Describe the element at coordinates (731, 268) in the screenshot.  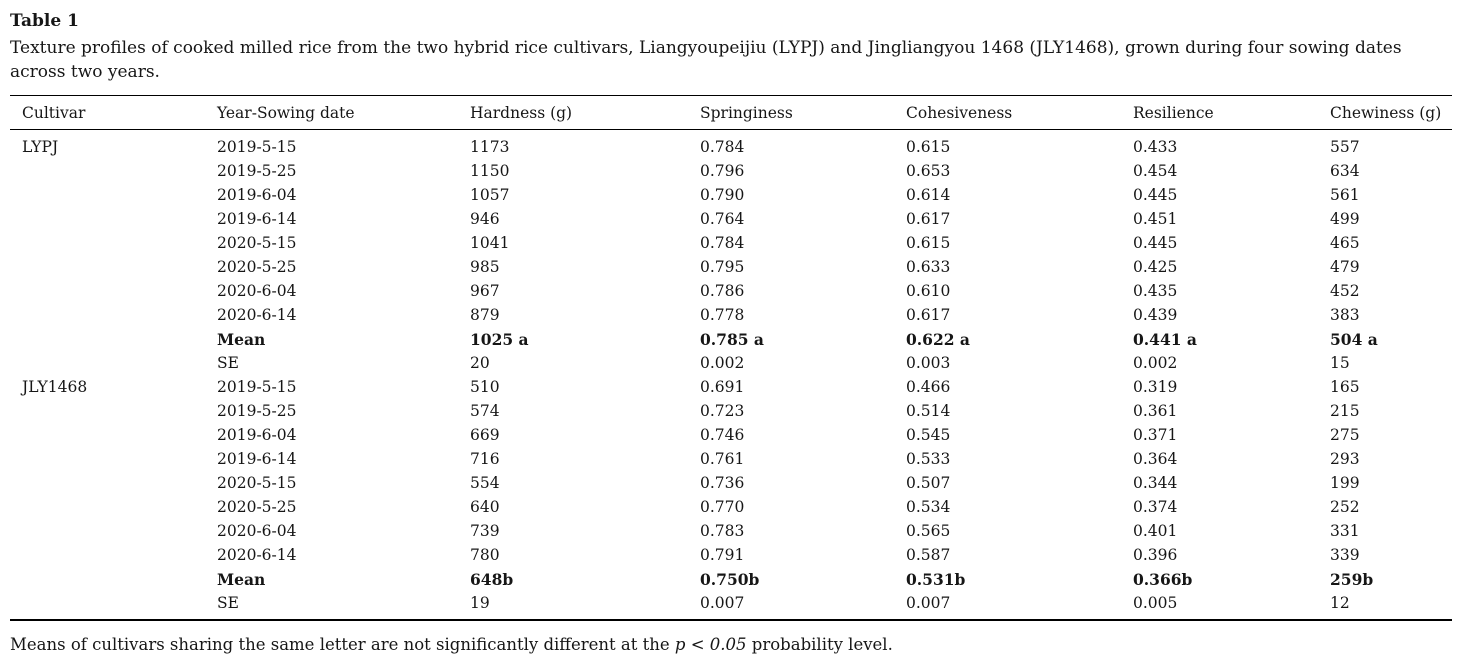
I see `table-row: 2020-5-25 985 0.795 0.633 0.425 479` at that location.